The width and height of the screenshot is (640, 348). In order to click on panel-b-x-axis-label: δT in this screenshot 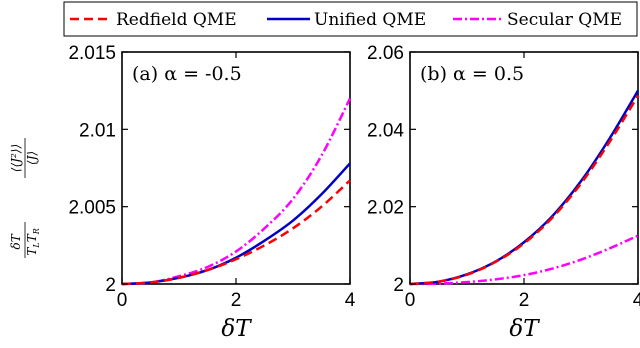, I will do `click(524, 329)`.